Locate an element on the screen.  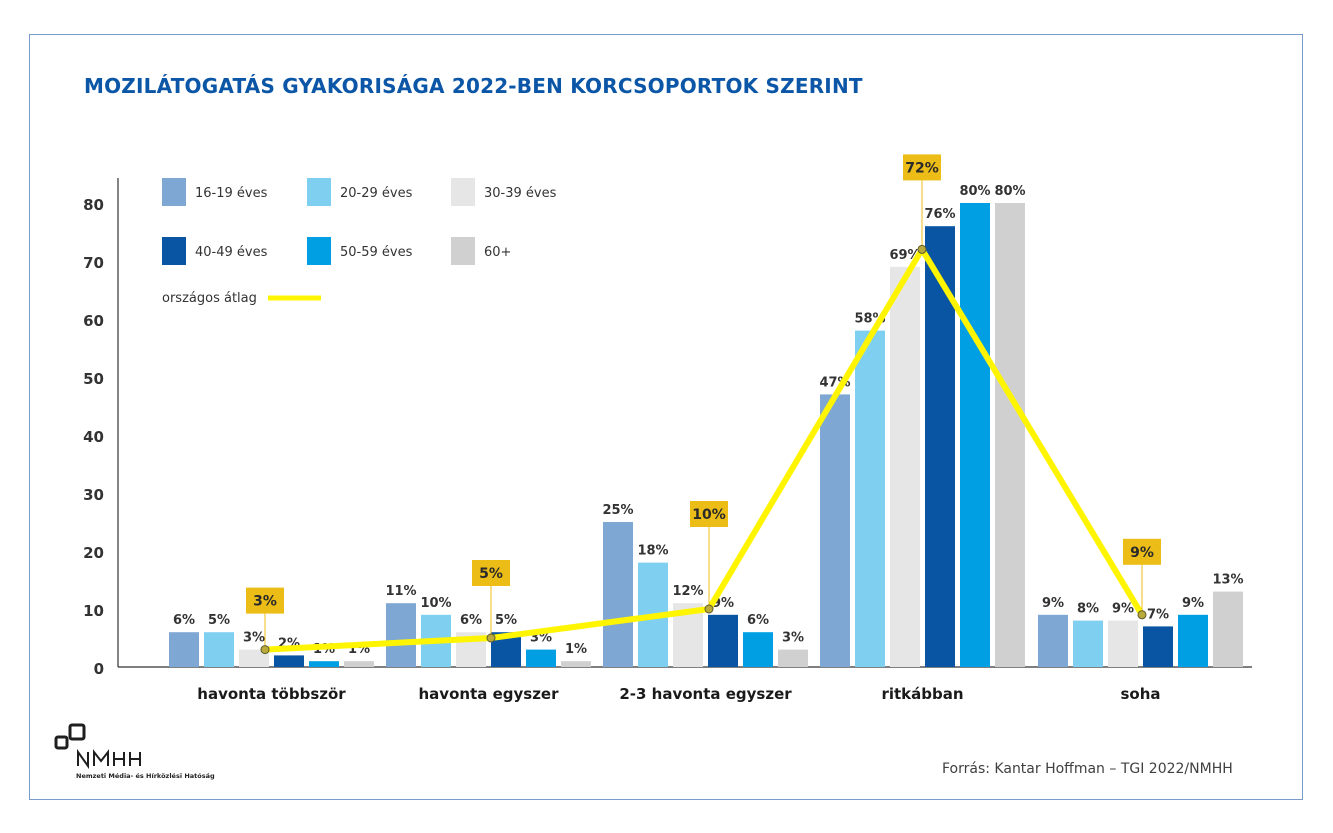
bar-value-label: 13% is located at coordinates (1227, 580).